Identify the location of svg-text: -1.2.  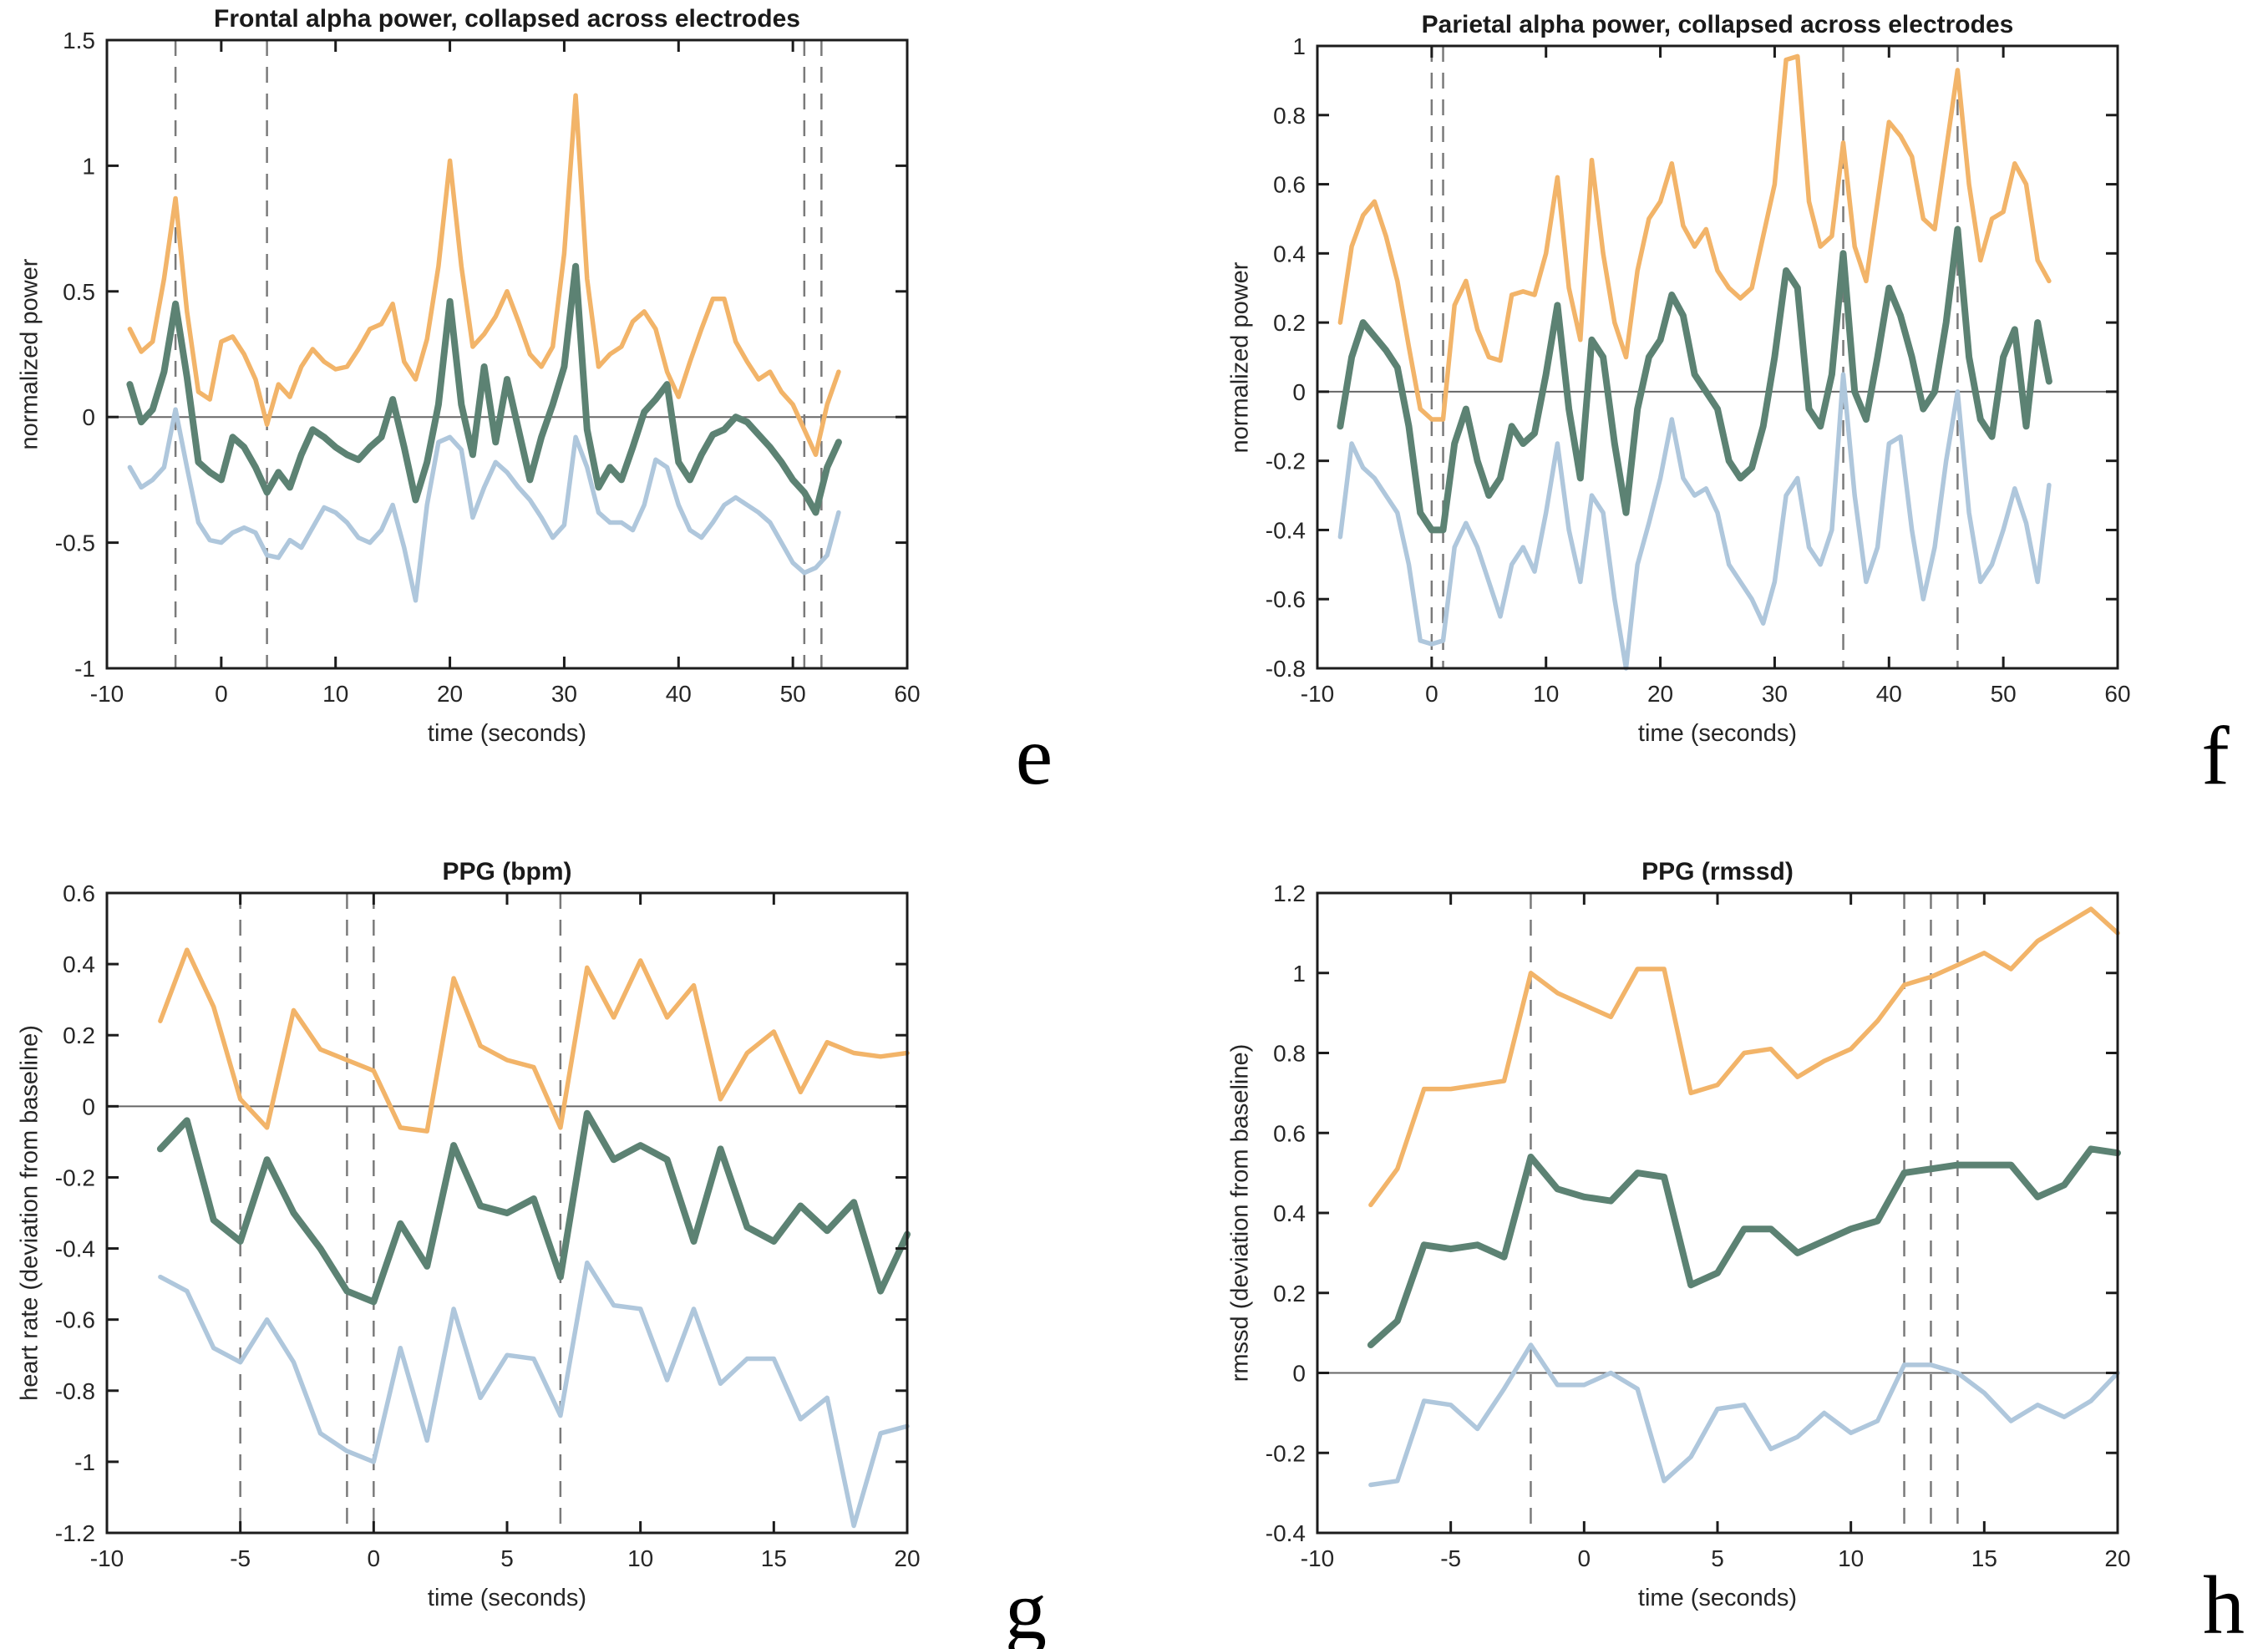
(75, 1533).